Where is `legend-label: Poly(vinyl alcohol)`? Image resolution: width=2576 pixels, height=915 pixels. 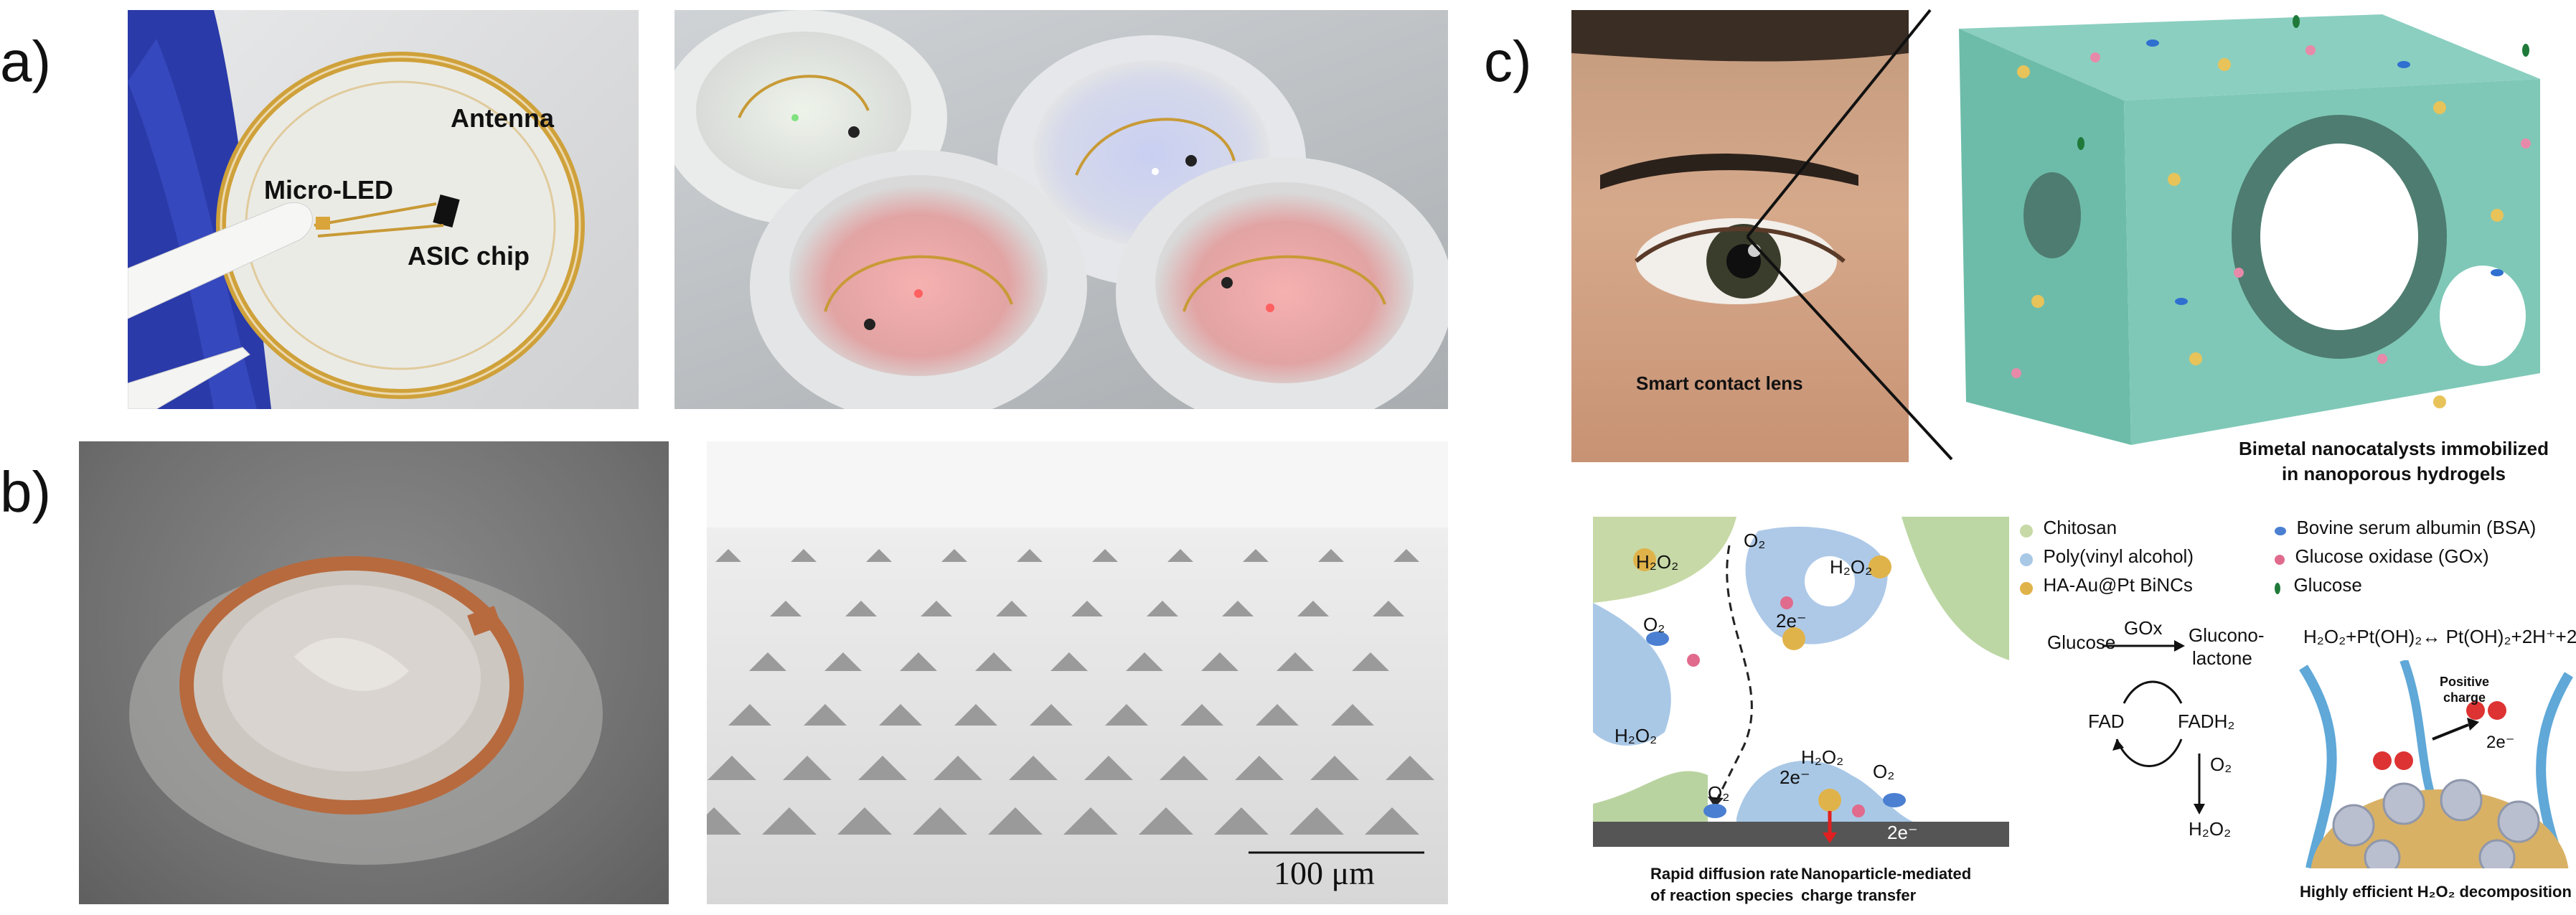
legend-label: Poly(vinyl alcohol) is located at coordinates (2118, 556).